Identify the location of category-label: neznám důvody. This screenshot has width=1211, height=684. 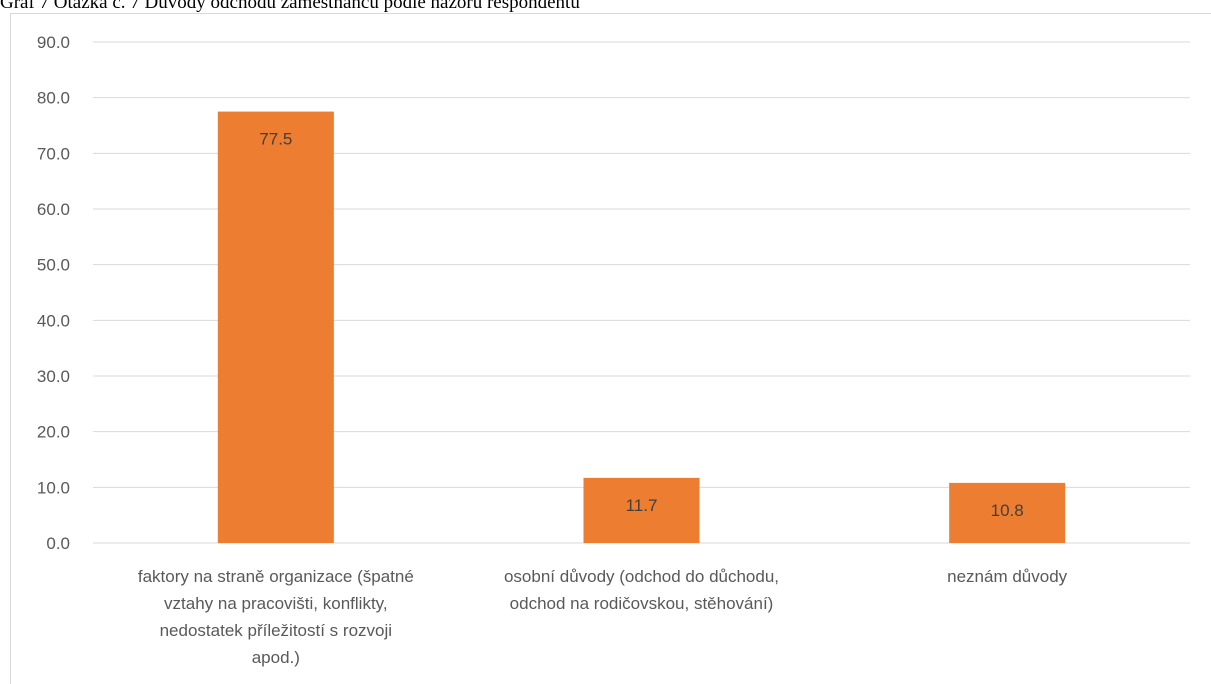
(1007, 576).